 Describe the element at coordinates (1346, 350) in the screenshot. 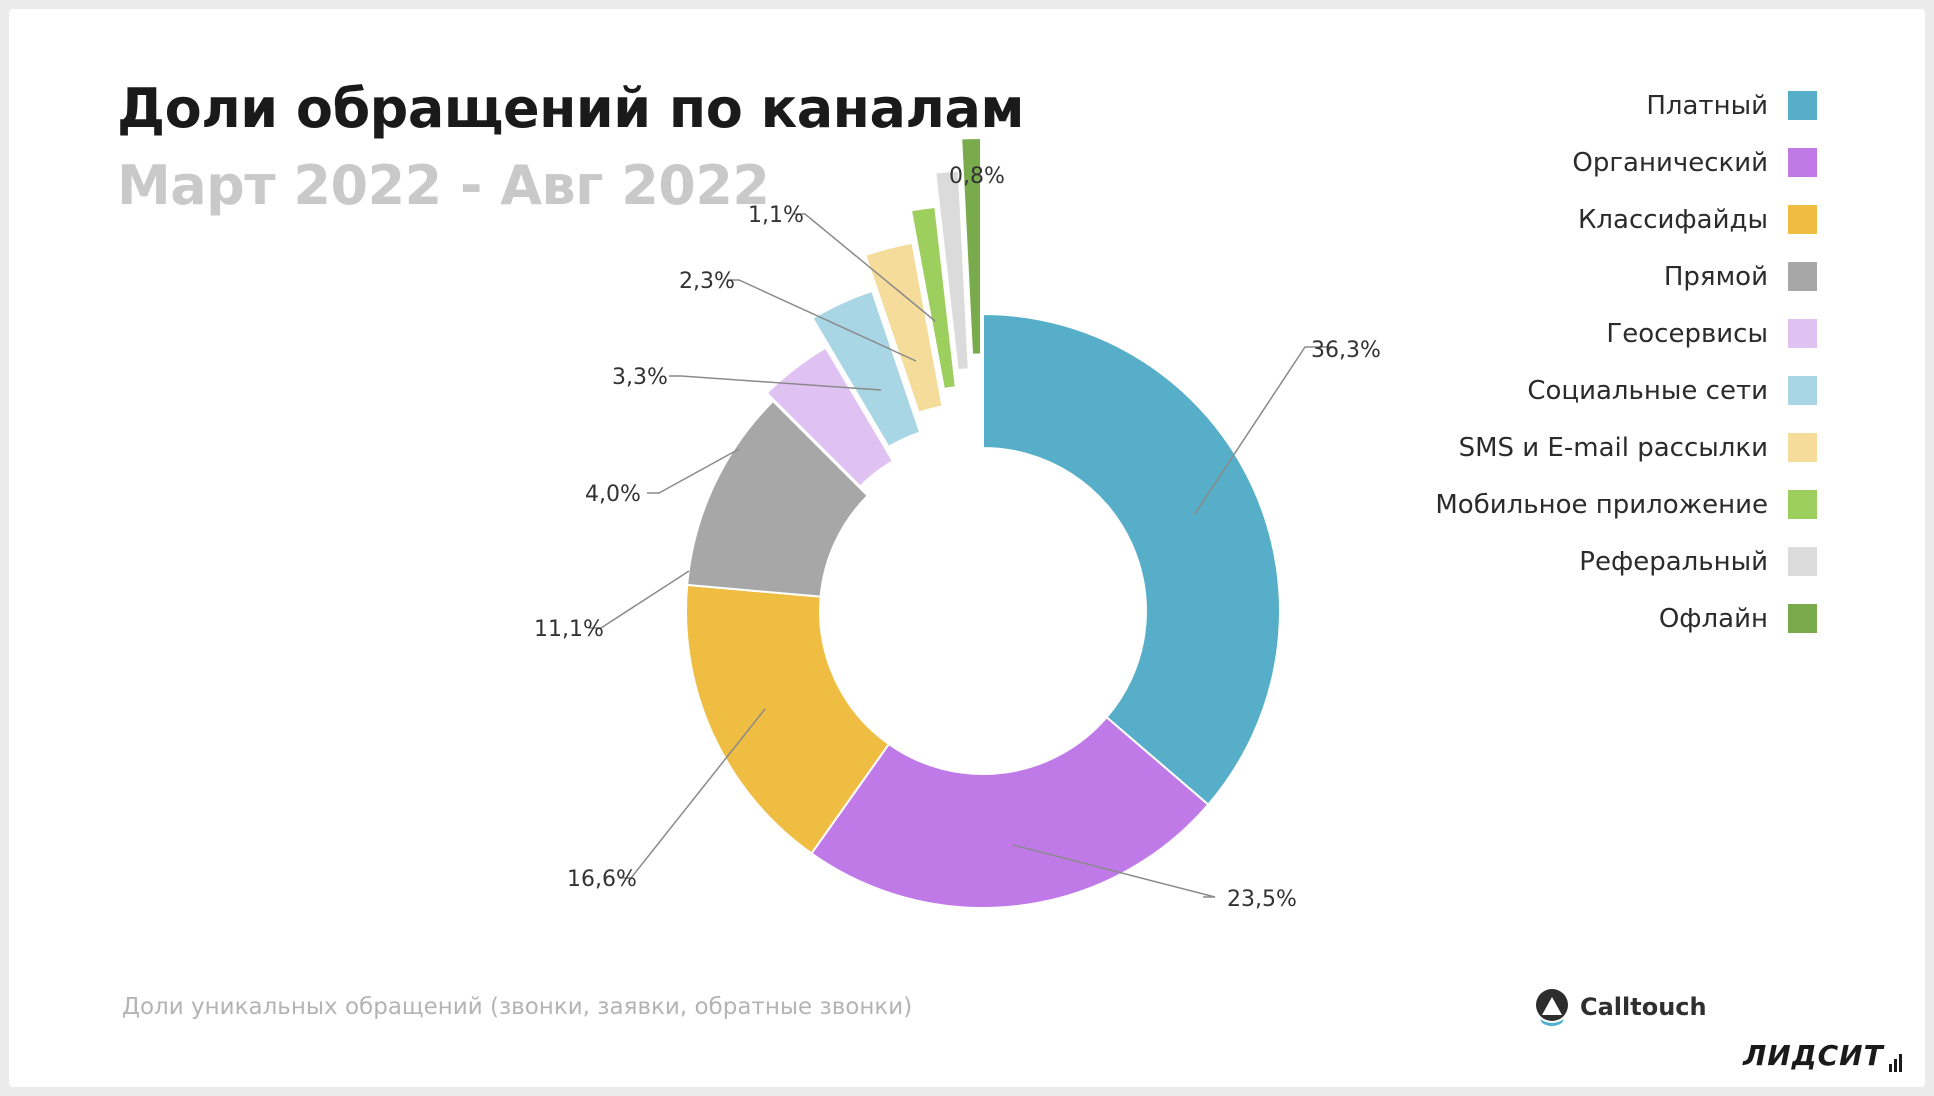

I see `slice-label: 36,3%` at that location.